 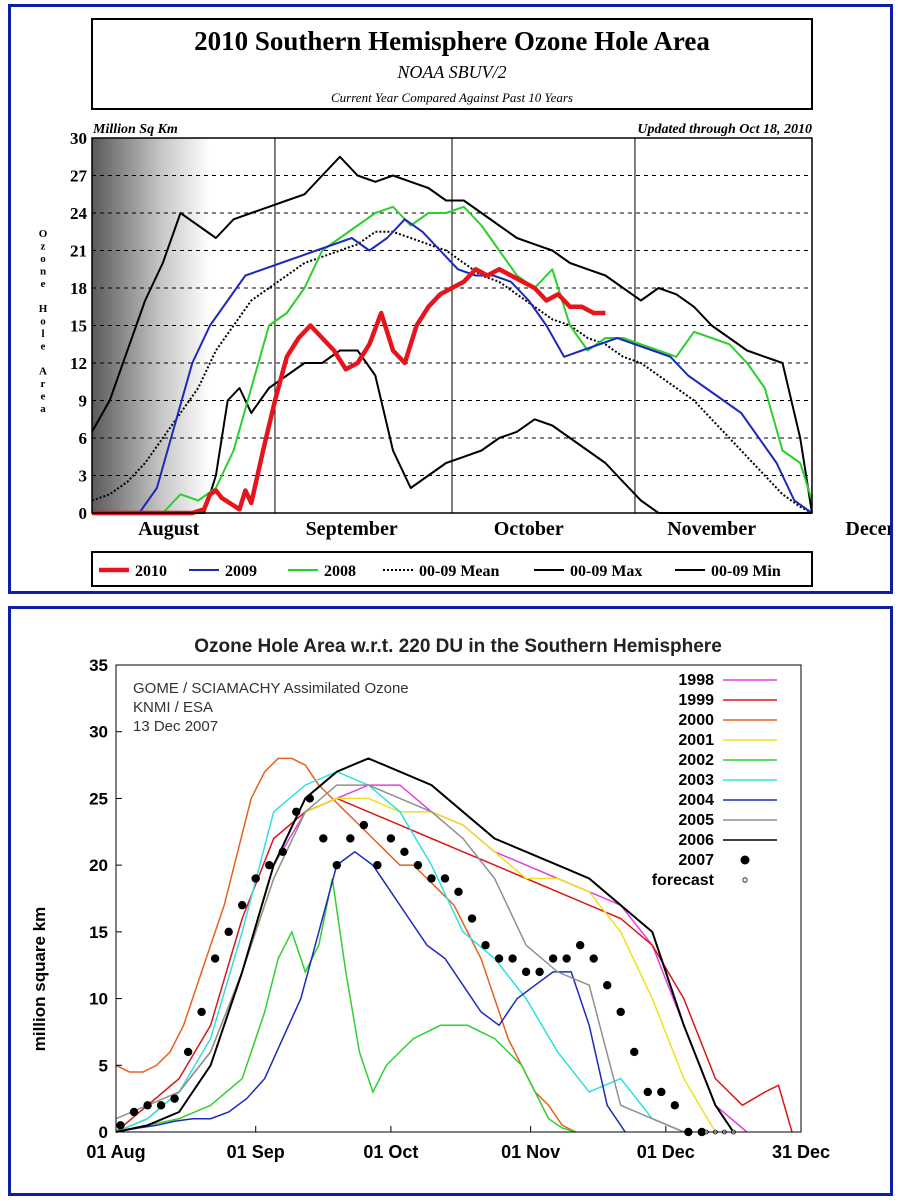 What do you see at coordinates (151, 571) in the screenshot?
I see `legend-label: 2010` at bounding box center [151, 571].